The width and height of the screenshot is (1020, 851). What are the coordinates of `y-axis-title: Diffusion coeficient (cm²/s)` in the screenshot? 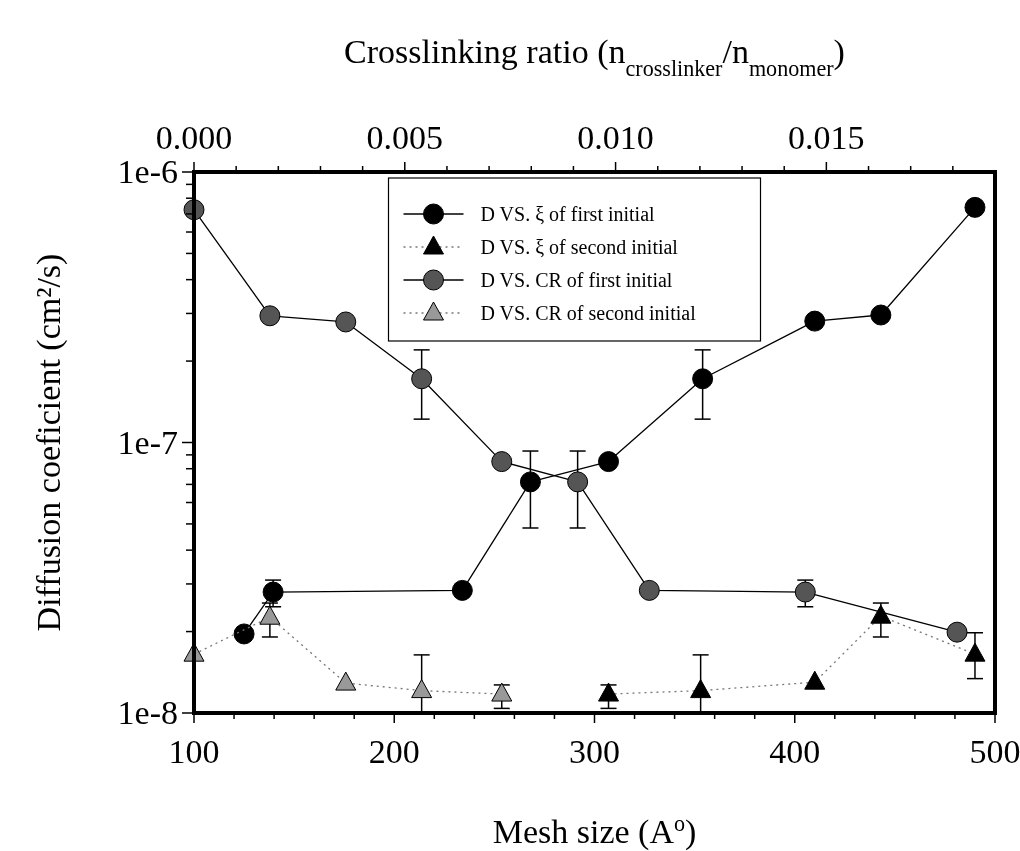 It's located at (49, 442).